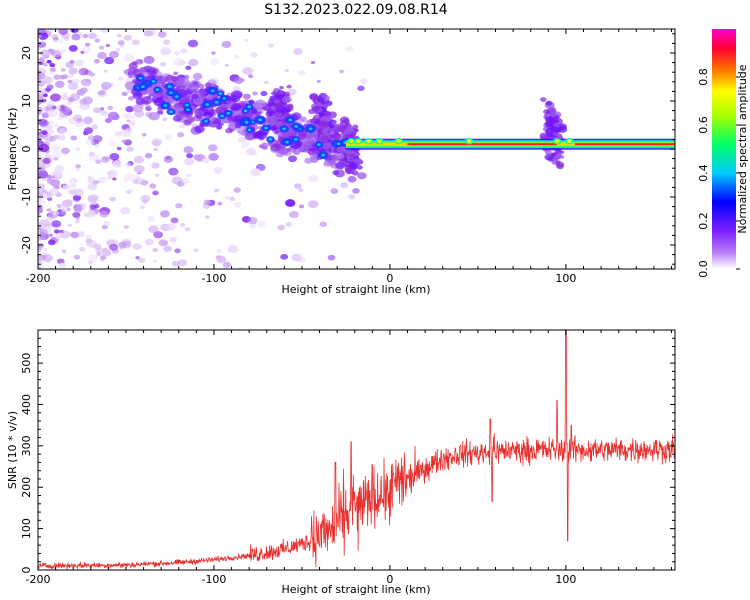  Describe the element at coordinates (389, 278) in the screenshot. I see `x-tick-label: 0` at that location.